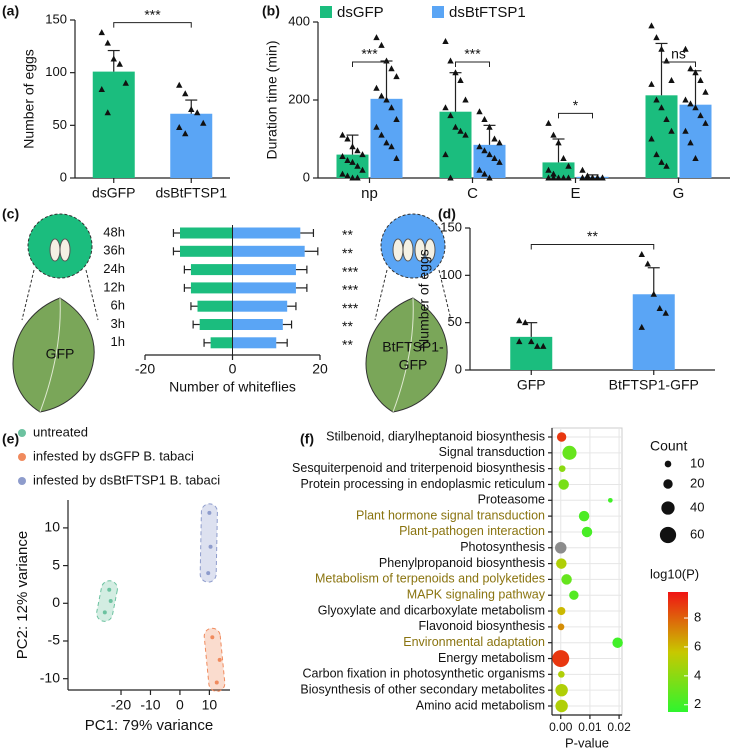 The width and height of the screenshot is (738, 752). What do you see at coordinates (114, 231) in the screenshot?
I see `row-label: 48h` at bounding box center [114, 231].